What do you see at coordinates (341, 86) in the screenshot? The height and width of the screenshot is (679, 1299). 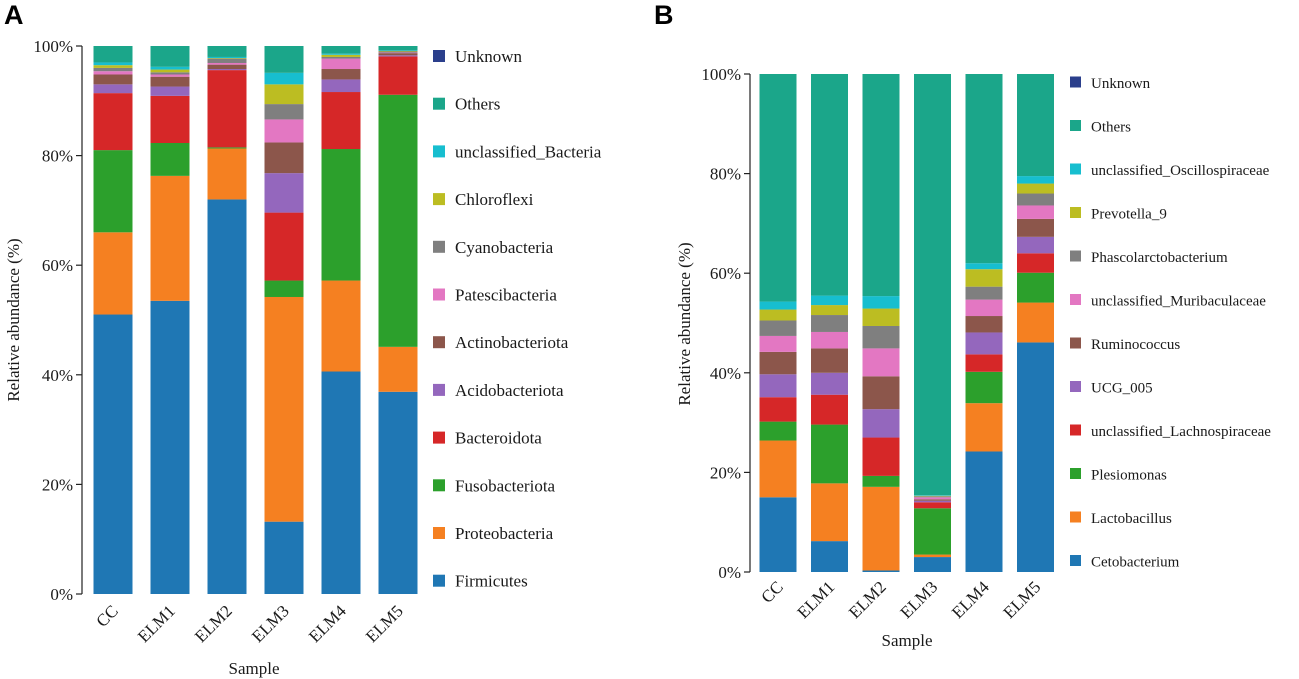 I see `bar-segment-elm4-acidobacteriota` at bounding box center [341, 86].